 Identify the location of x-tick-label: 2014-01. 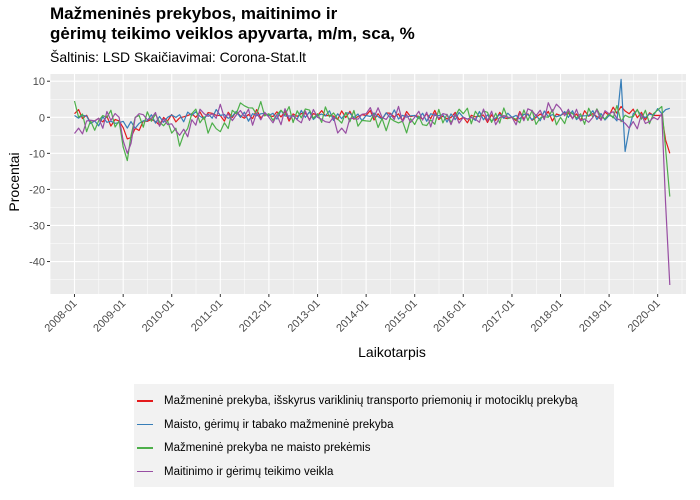
(352, 316).